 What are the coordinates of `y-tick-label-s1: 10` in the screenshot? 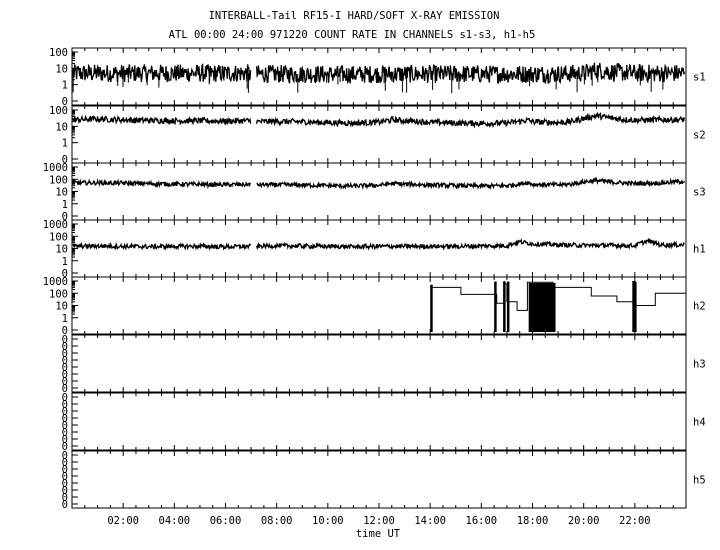 It's located at (61, 69).